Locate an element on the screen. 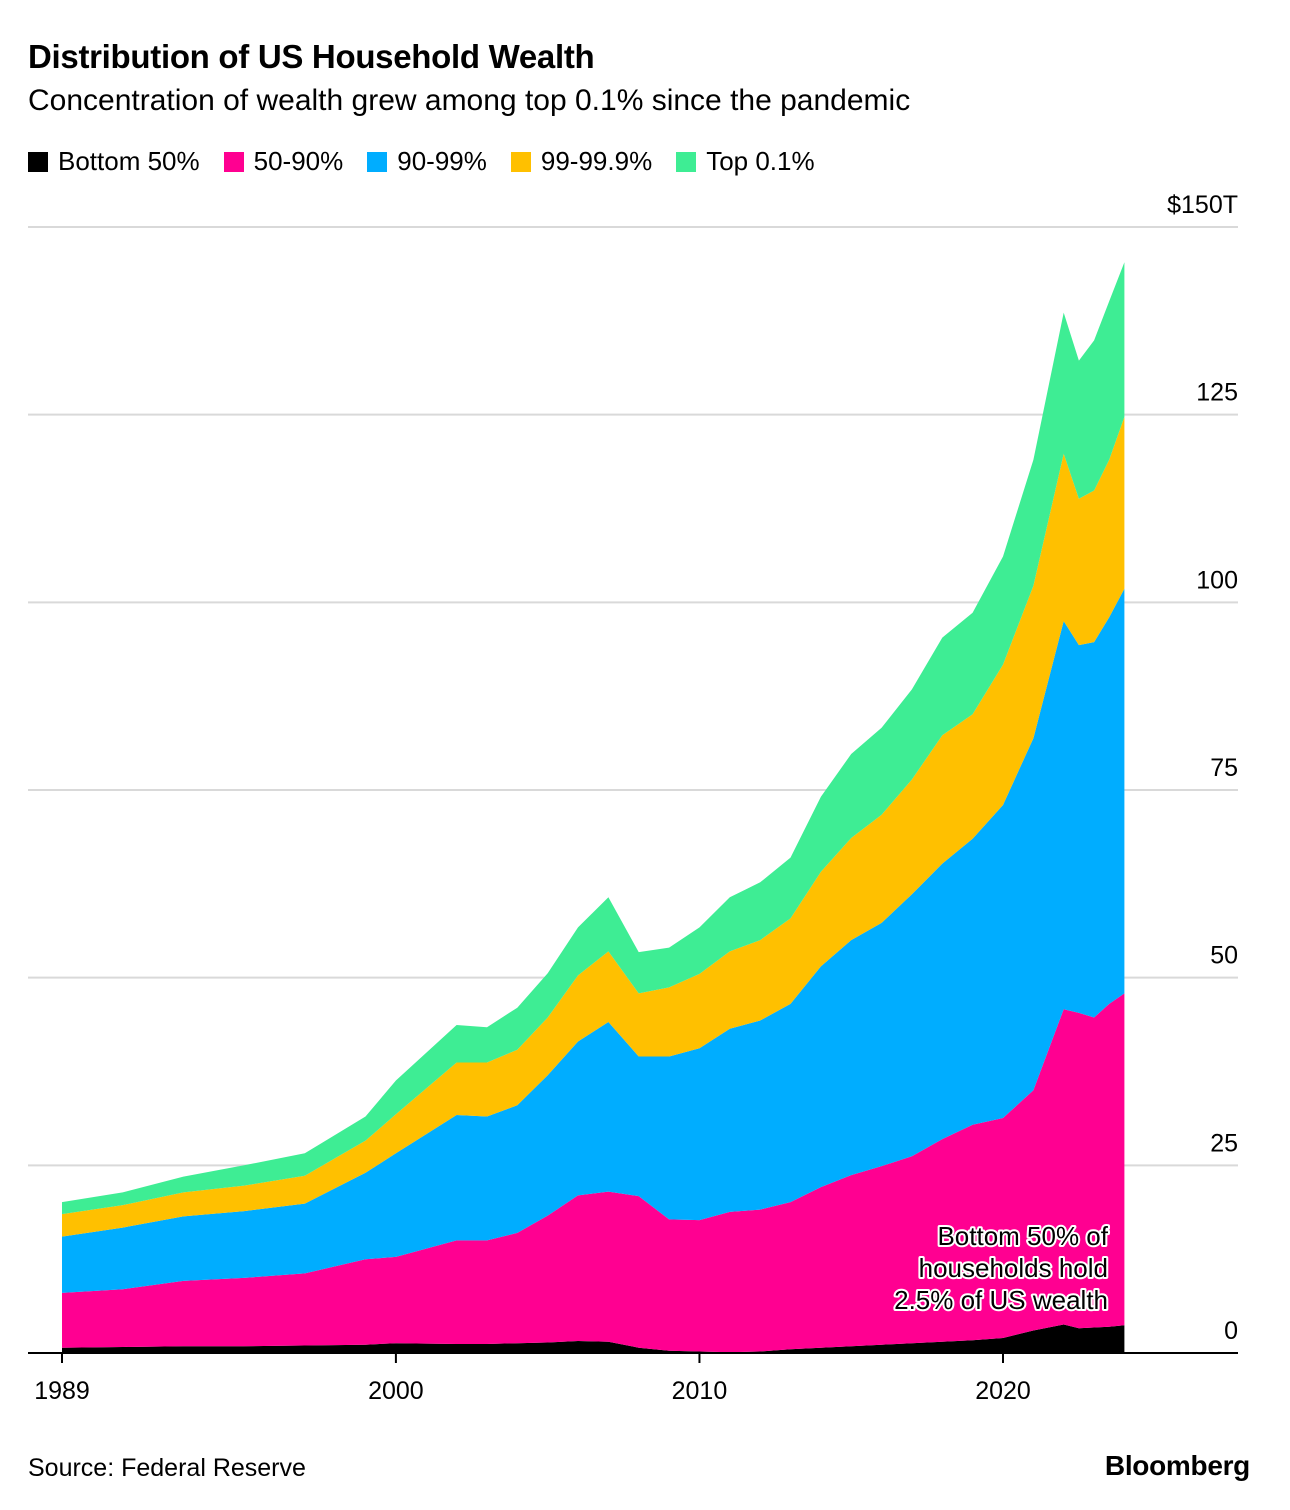 The image size is (1290, 1510). y-tick-label: 100 is located at coordinates (1217, 580).